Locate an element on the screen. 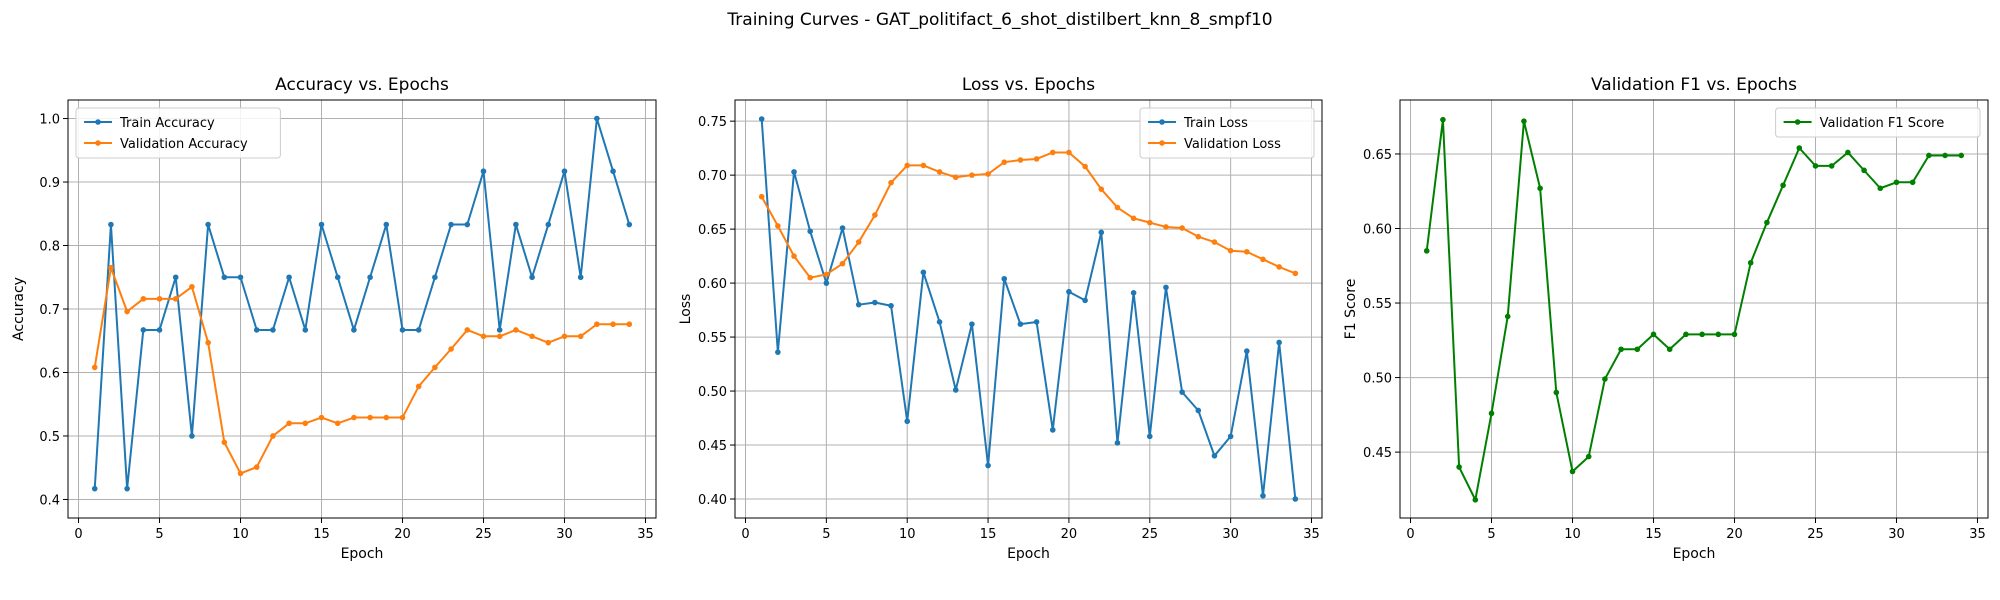 The image size is (2000, 600). y-tick-label: 0.6 is located at coordinates (49, 373).